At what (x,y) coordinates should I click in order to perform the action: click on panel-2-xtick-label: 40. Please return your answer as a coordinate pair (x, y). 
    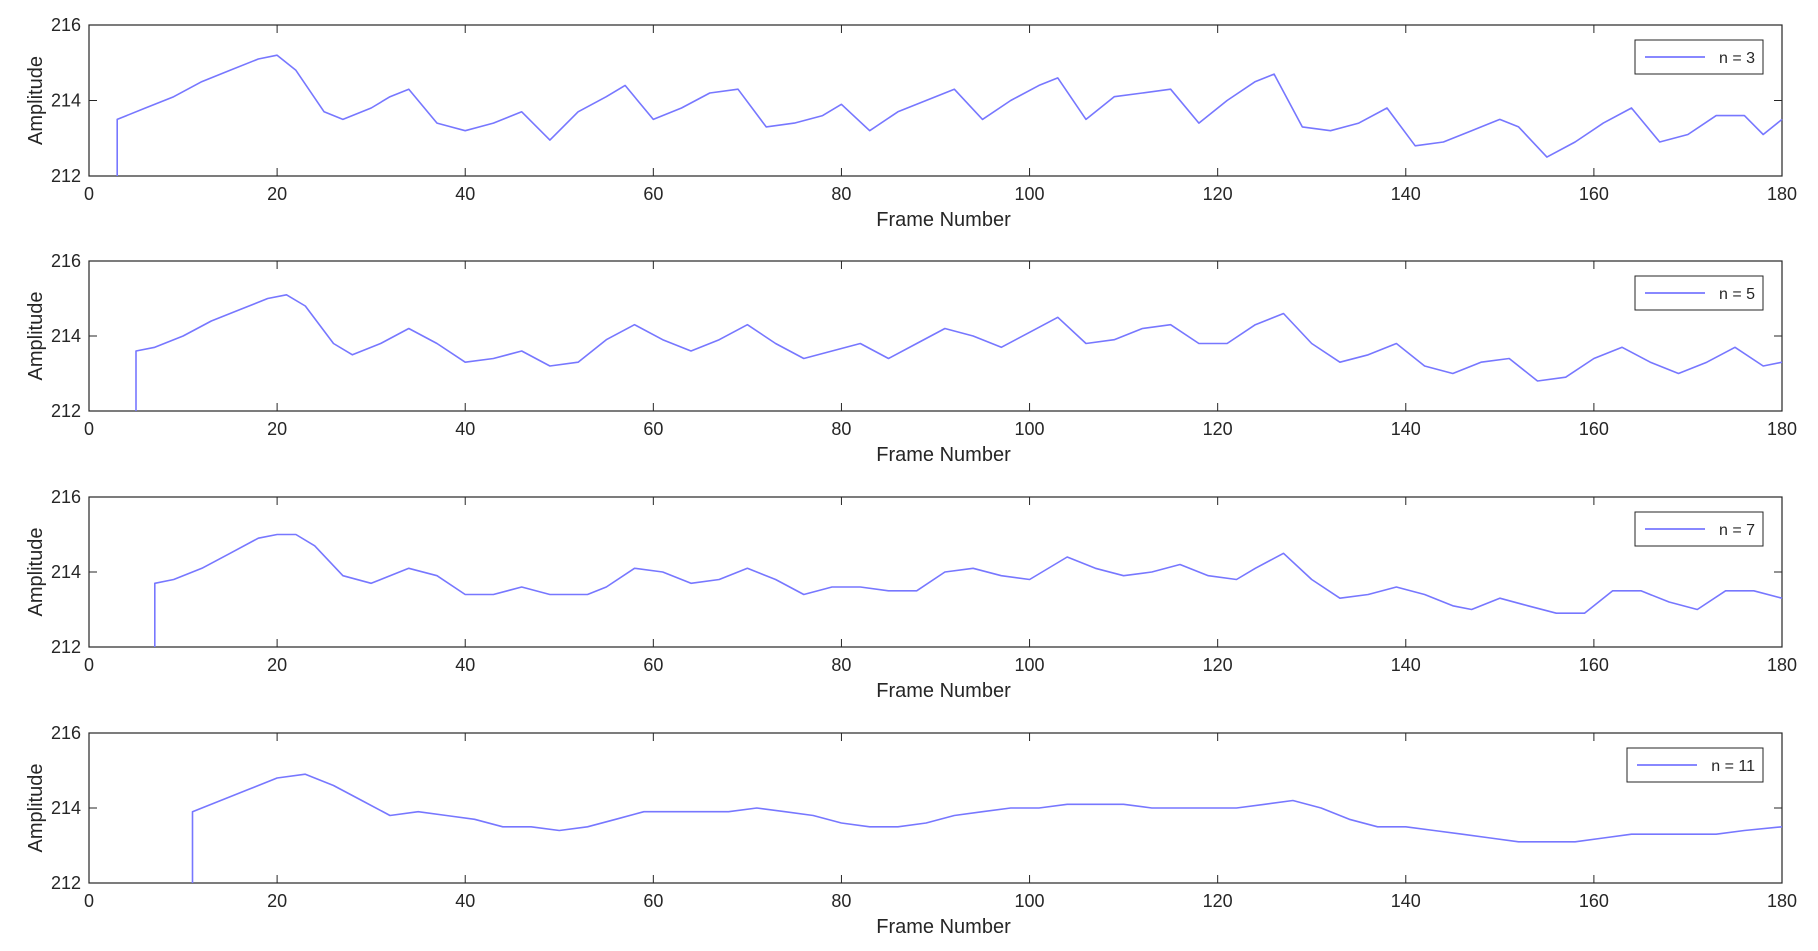
    Looking at the image, I should click on (465, 429).